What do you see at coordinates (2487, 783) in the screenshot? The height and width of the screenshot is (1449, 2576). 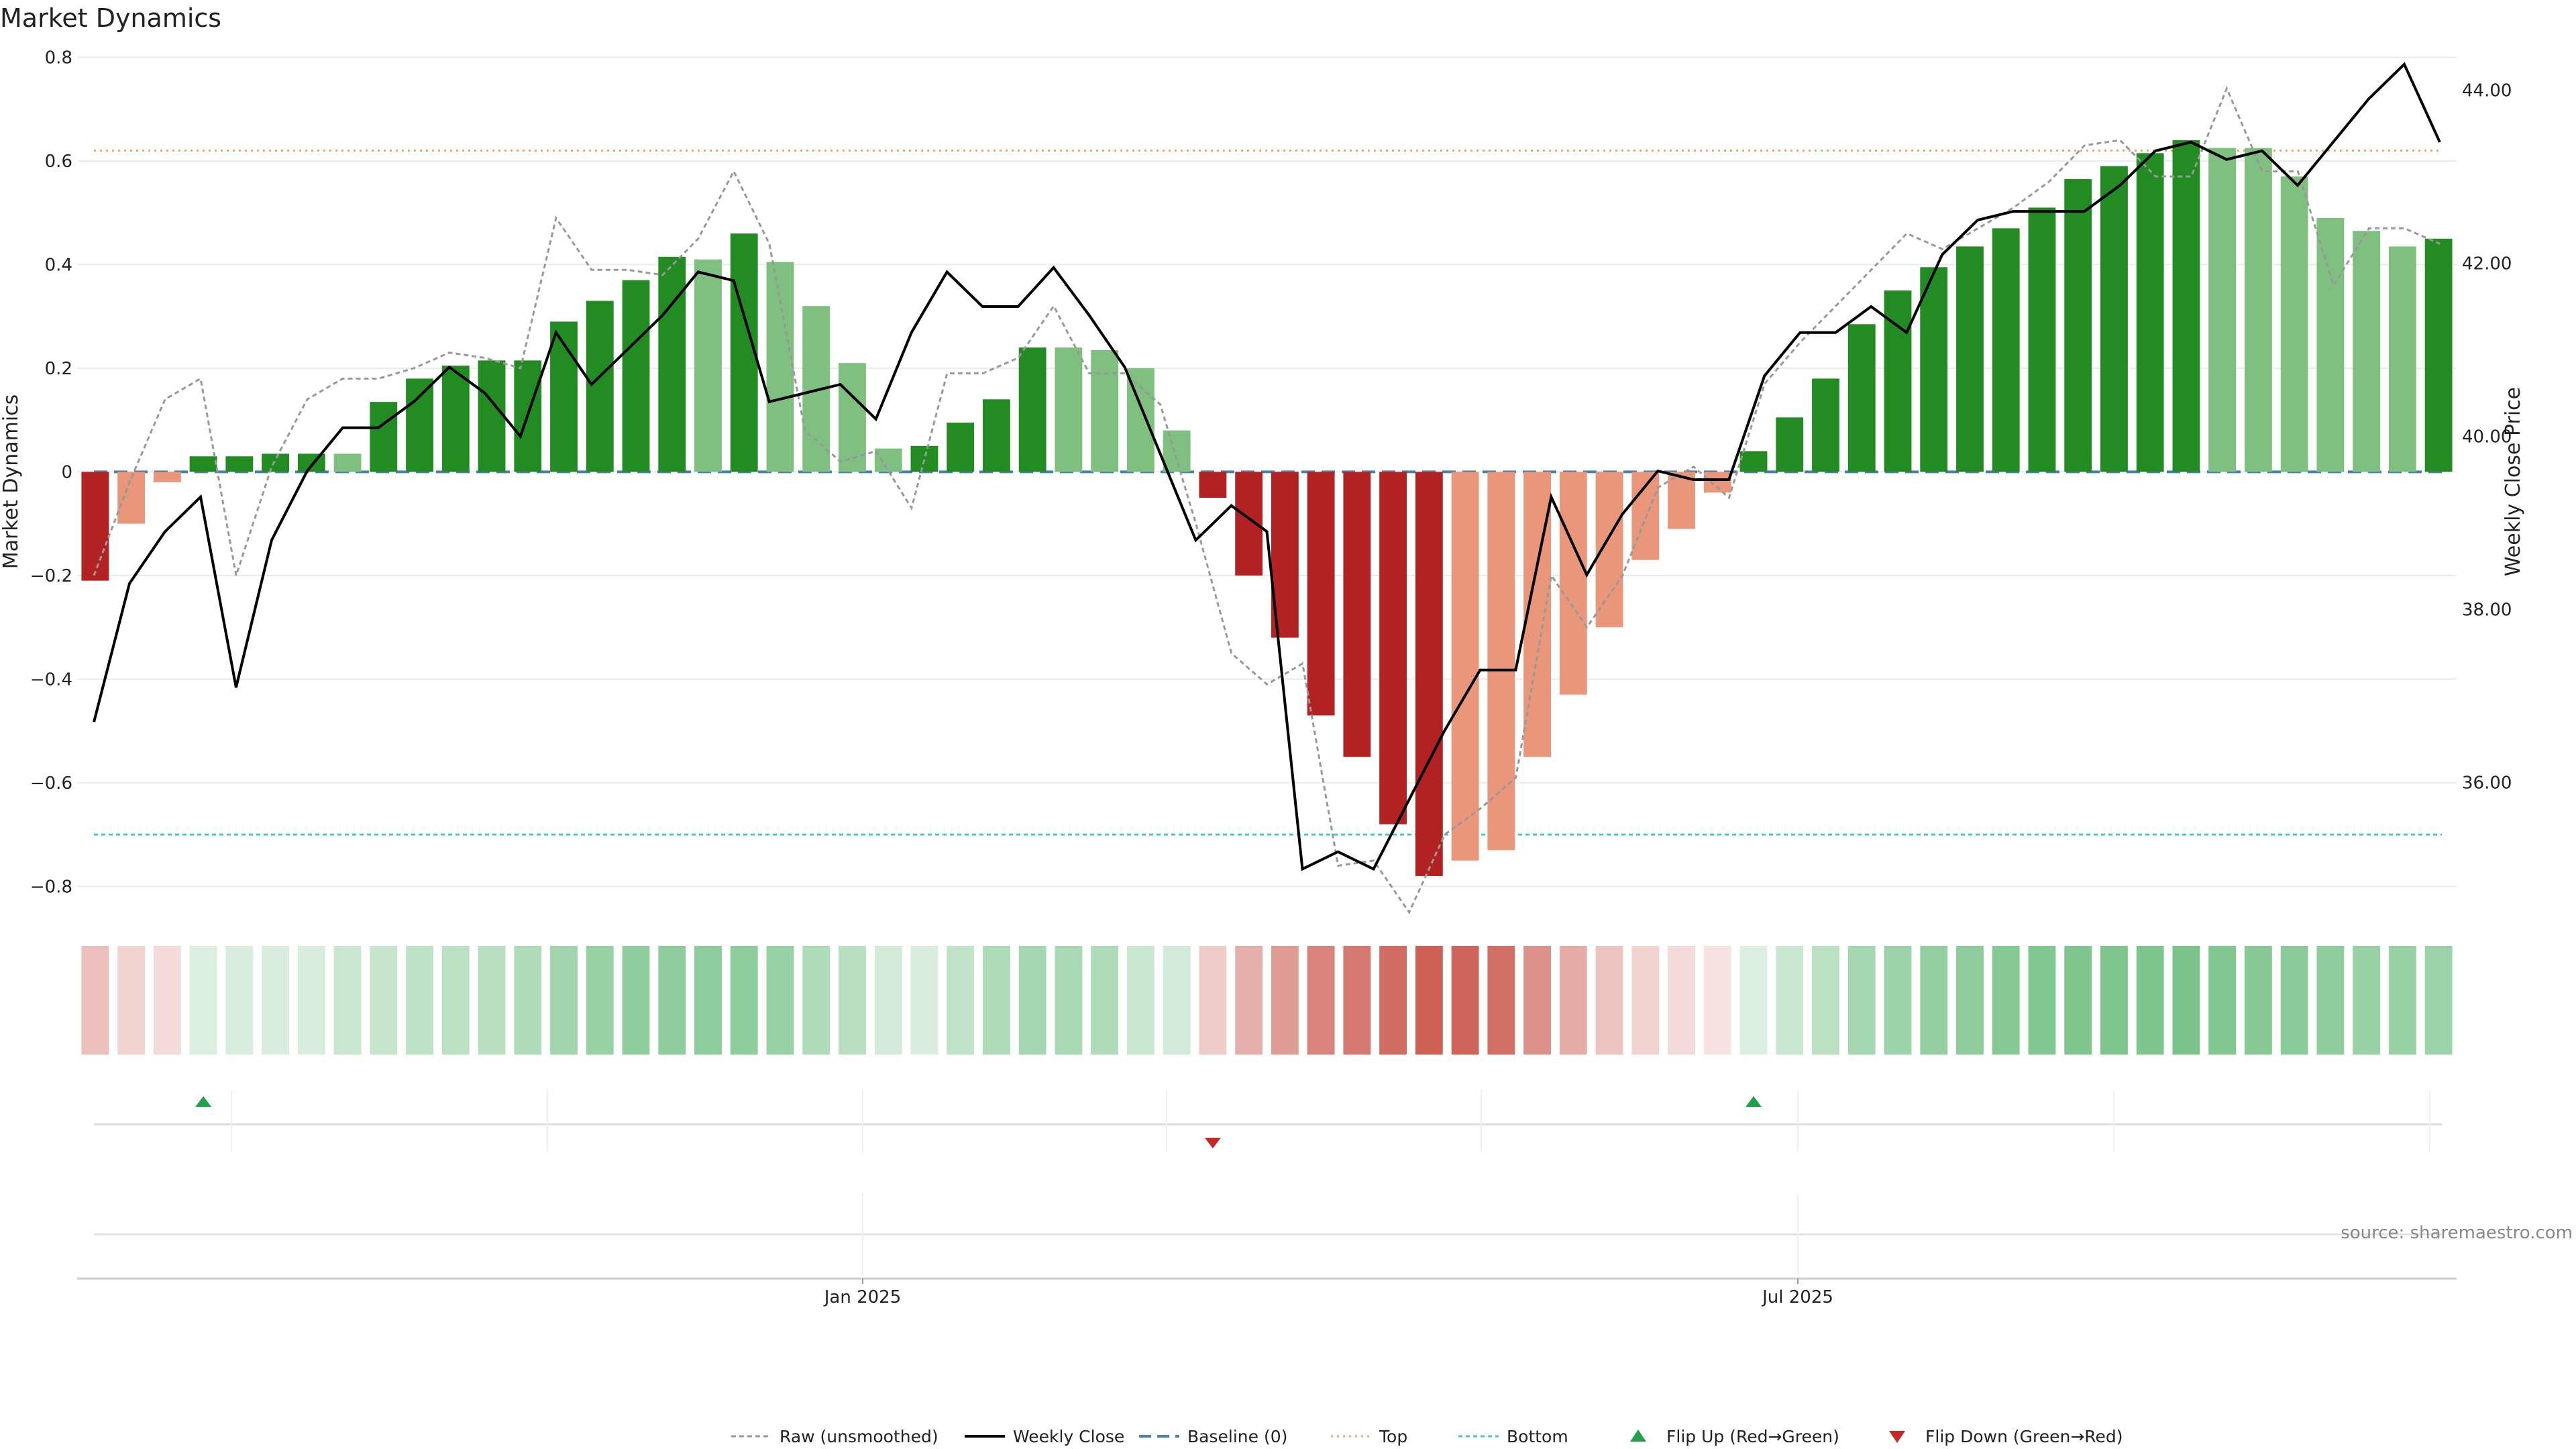 I see `right-tick-label: 36.00` at bounding box center [2487, 783].